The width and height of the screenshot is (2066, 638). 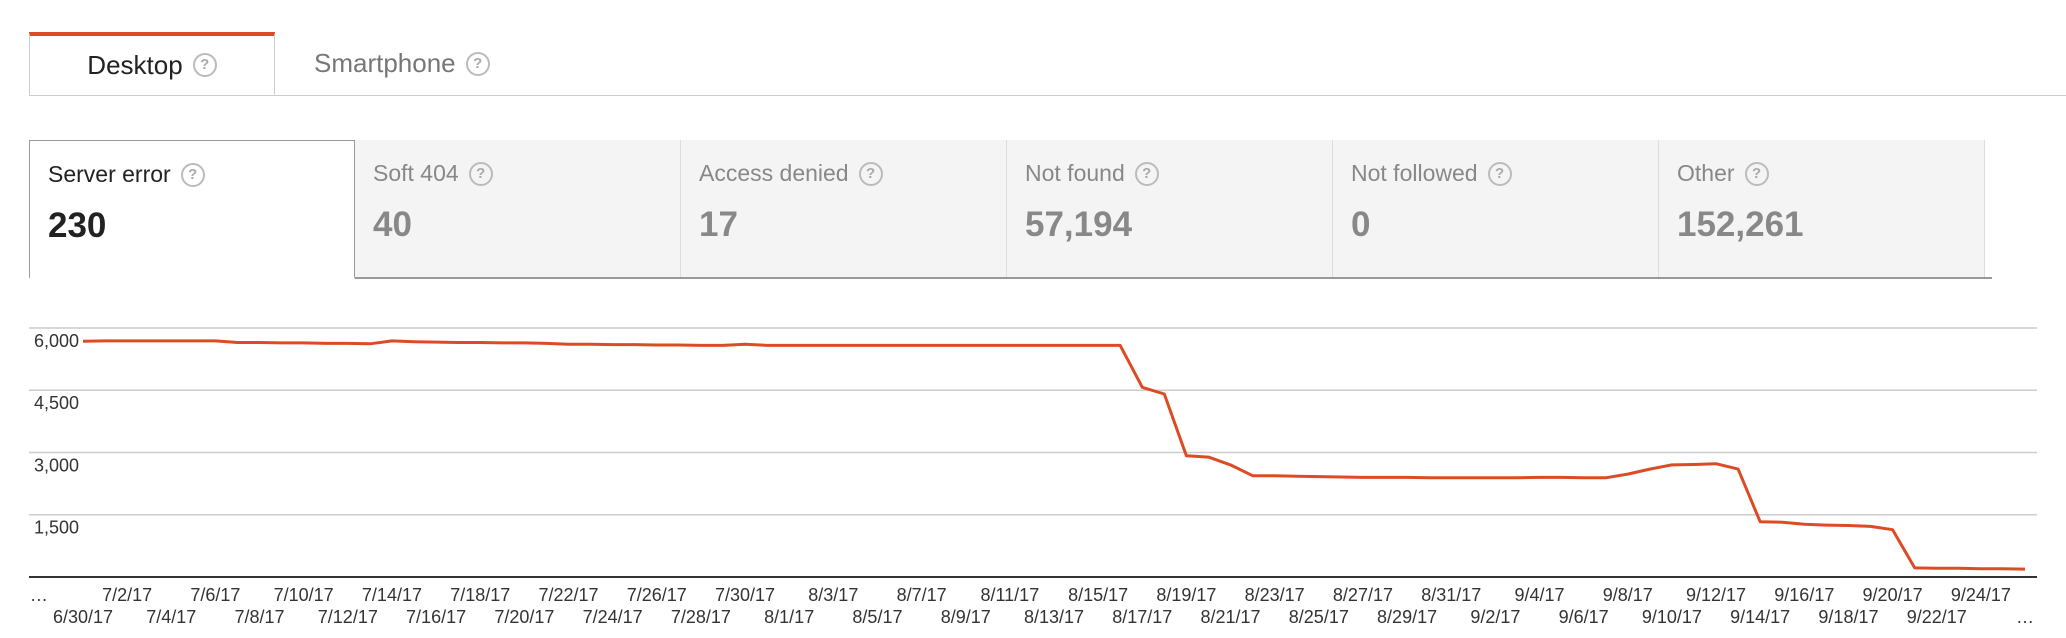 I want to click on card-label: Other?, so click(x=1723, y=173).